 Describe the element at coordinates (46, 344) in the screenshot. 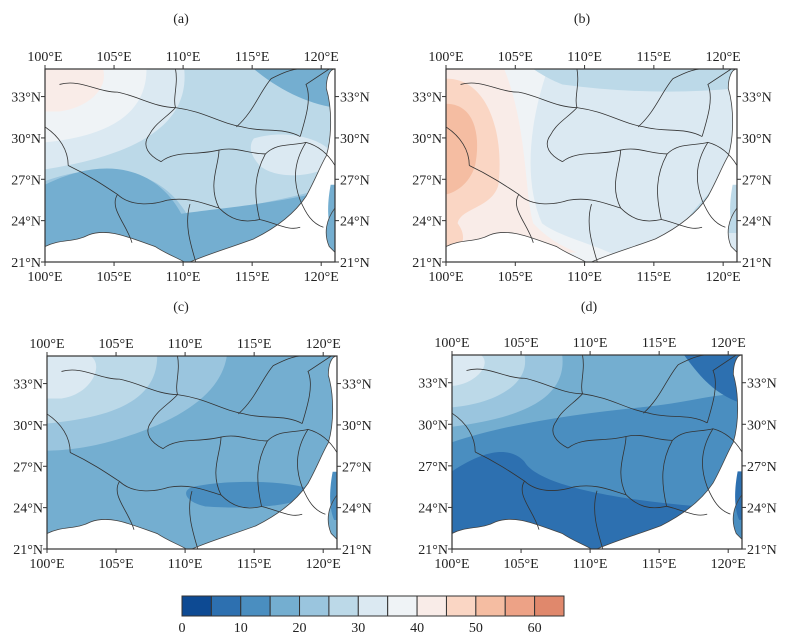

I see `x-tick-label-top: 100°E` at that location.